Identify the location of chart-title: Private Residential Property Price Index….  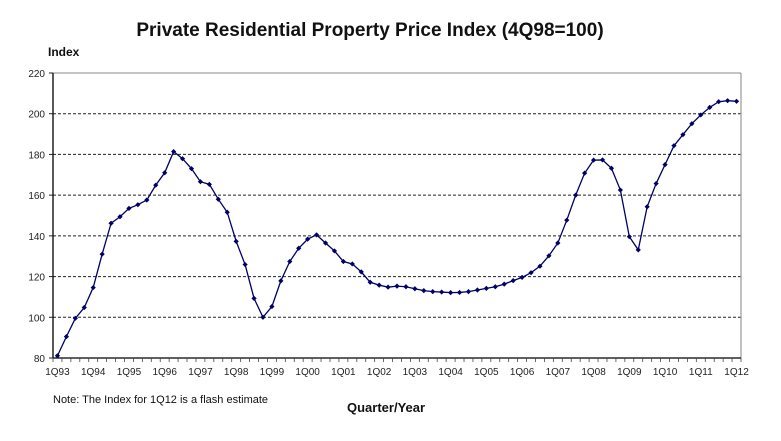
(370, 30).